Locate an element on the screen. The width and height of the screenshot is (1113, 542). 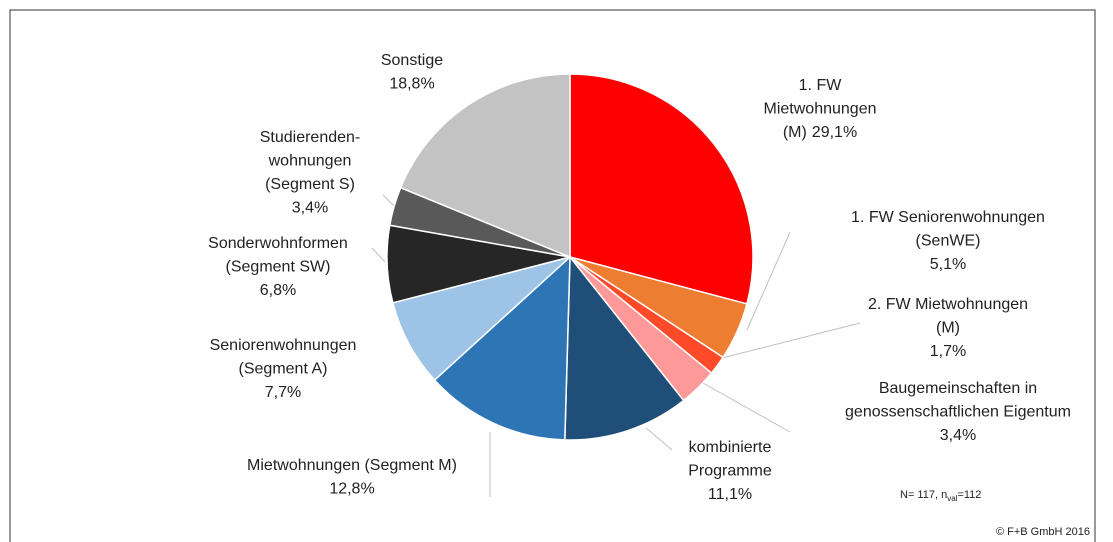
label-line: 1. FW Seniorenwohnungen is located at coordinates (948, 217).